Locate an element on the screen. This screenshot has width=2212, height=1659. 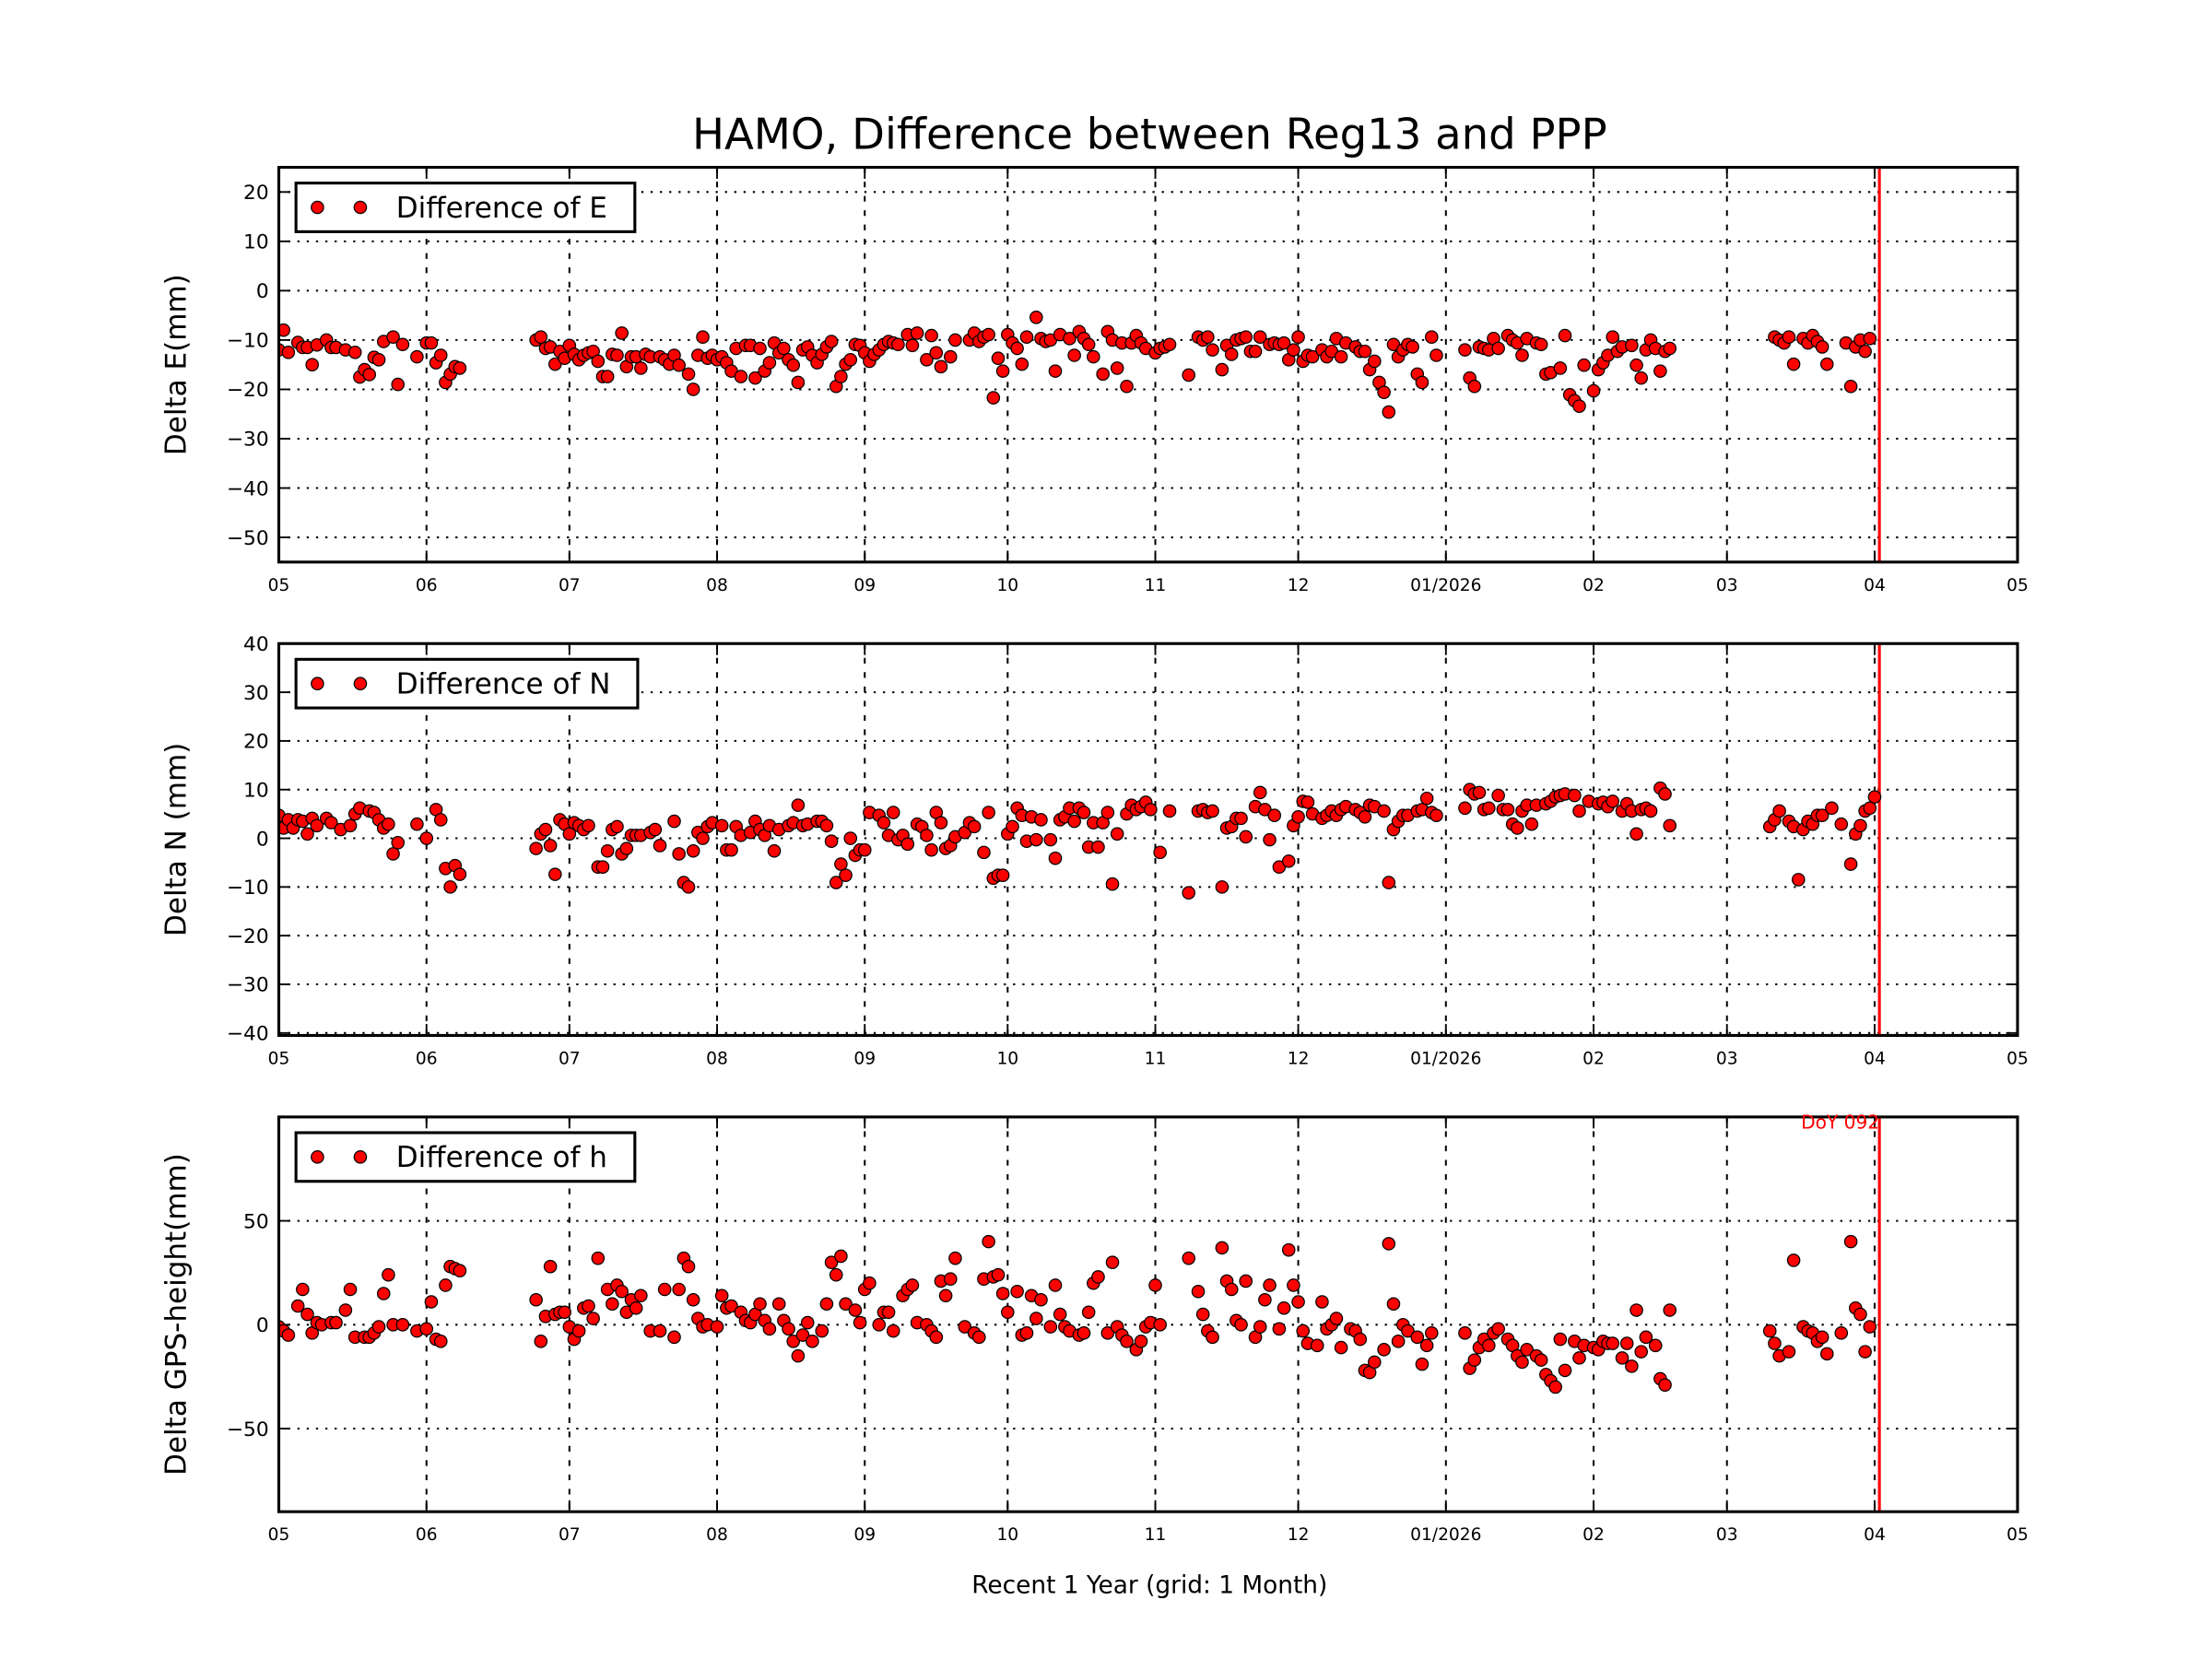
x-tick-label: 01/2026 is located at coordinates (1445, 585).